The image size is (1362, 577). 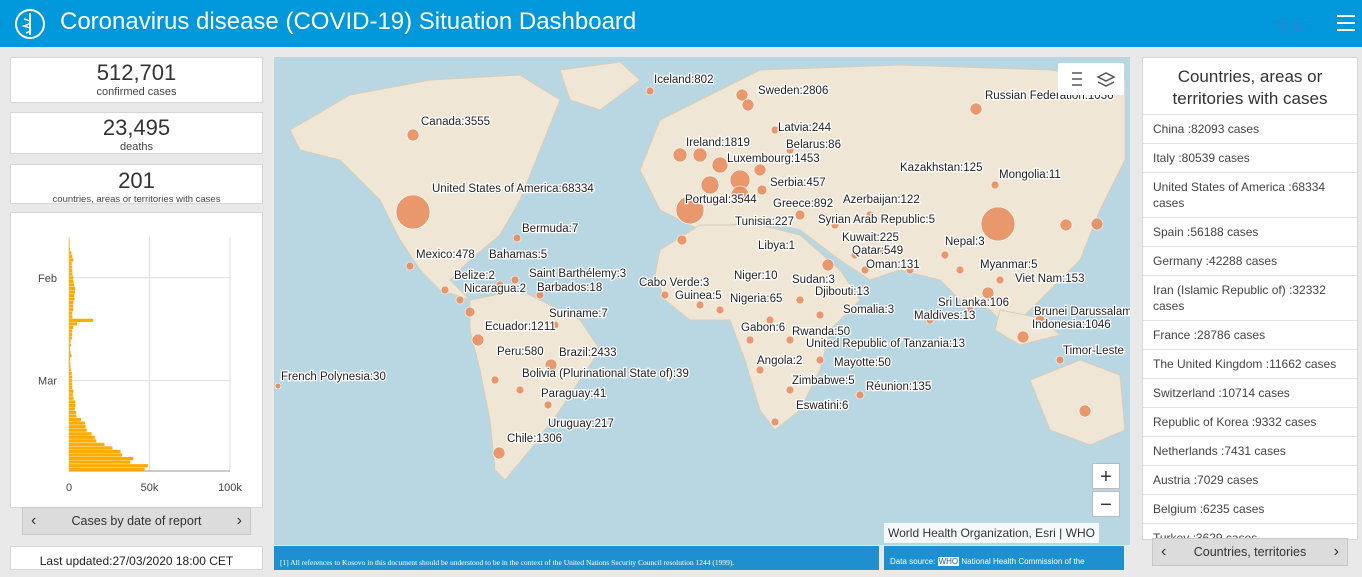 I want to click on map-label: Sri Lanka:106, so click(x=973, y=303).